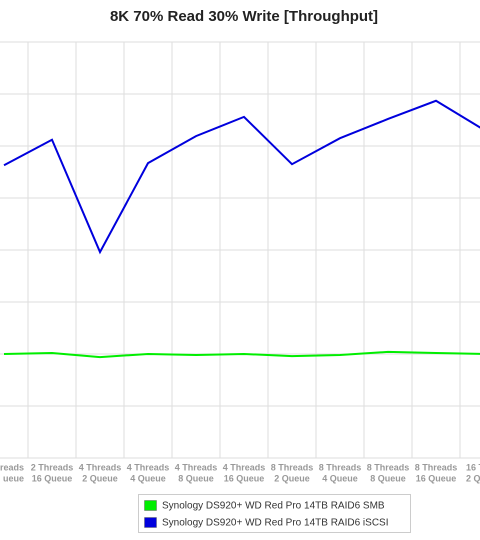  Describe the element at coordinates (241, 354) in the screenshot. I see `series-line` at that location.